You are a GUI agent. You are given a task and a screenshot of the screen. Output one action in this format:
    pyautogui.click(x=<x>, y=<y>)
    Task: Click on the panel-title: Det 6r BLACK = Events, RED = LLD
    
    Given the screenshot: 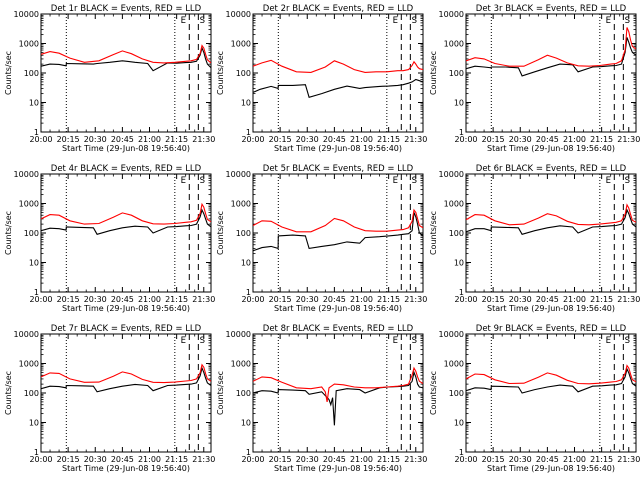 What is the action you would take?
    pyautogui.click(x=551, y=169)
    